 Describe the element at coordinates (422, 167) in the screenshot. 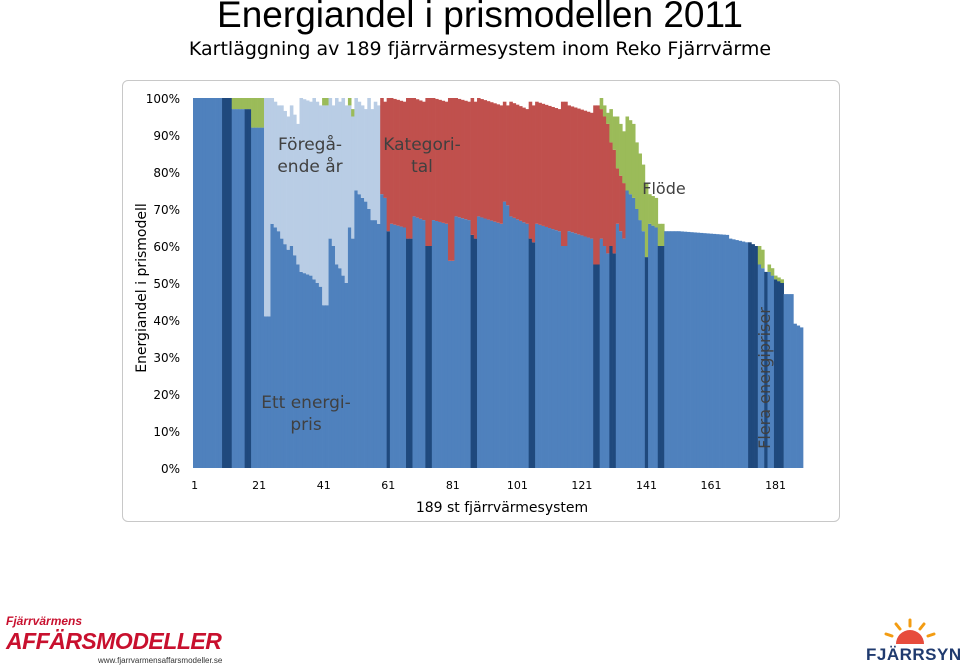

I see `annotation-label: tal` at that location.